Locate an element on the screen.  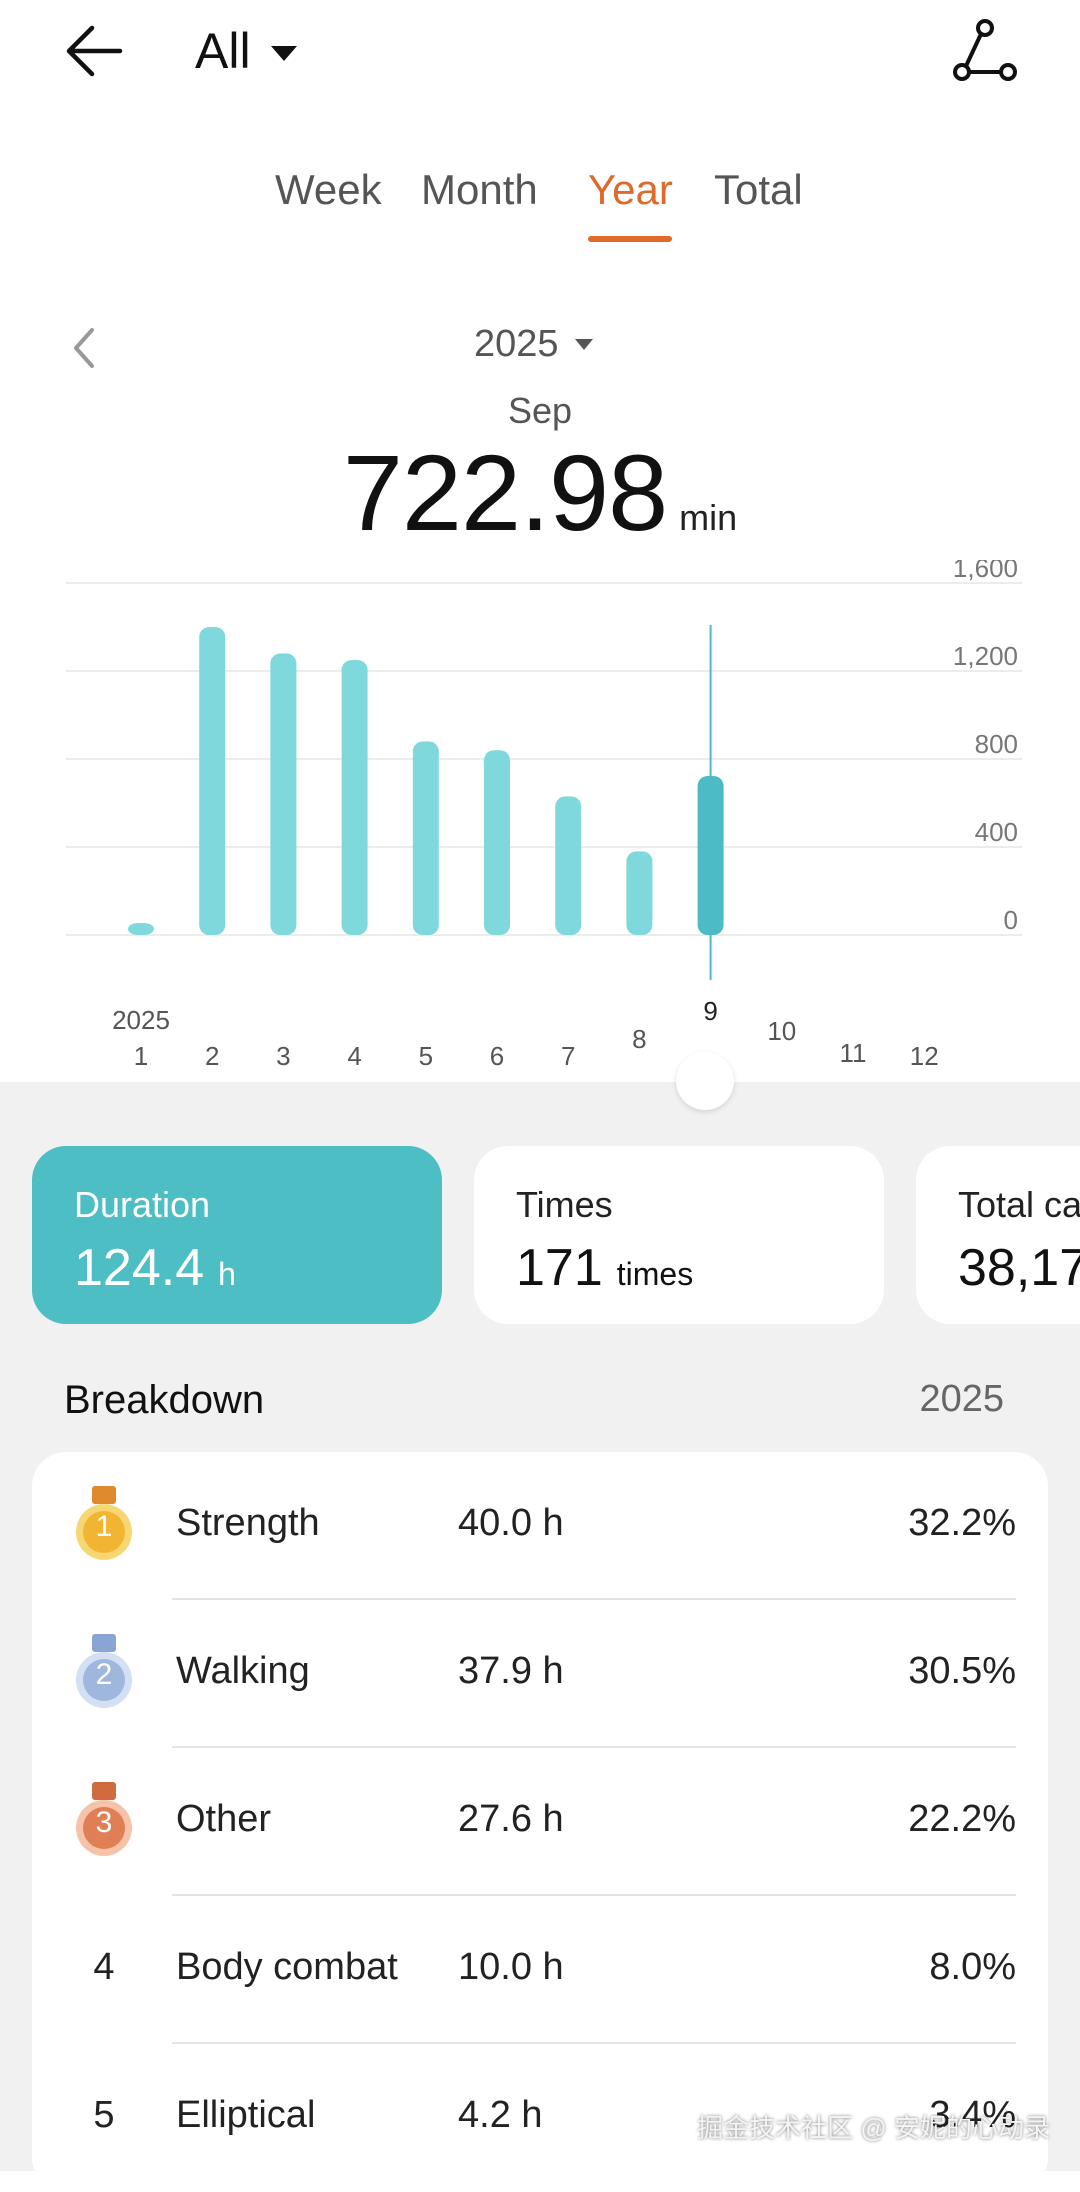
activity-percent: 8.0% is located at coordinates (972, 1967).